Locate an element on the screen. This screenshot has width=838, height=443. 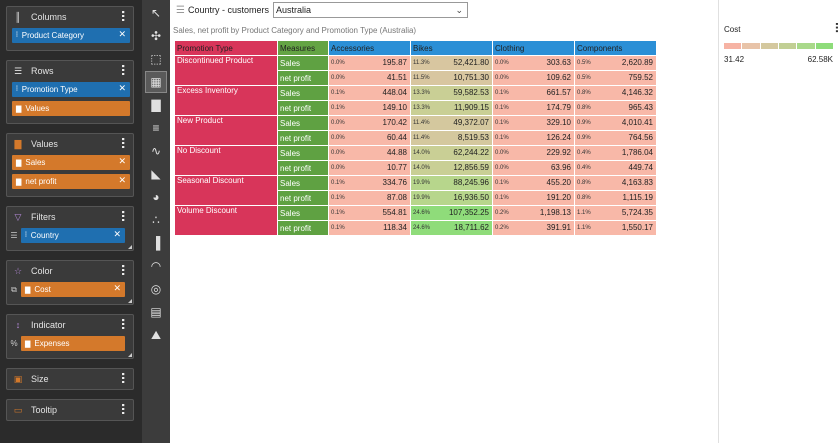
data-cell: 0.0% 44.88 is located at coordinates (369, 153).